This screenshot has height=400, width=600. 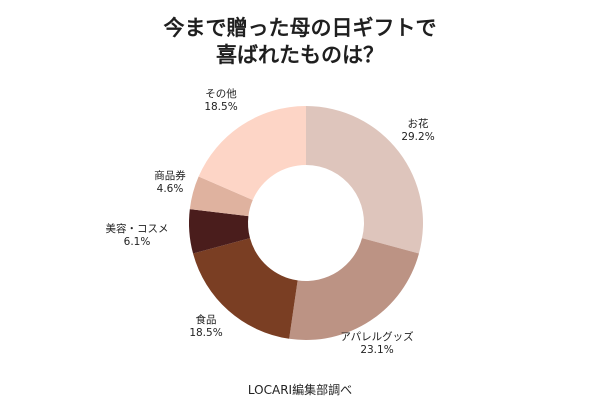 What do you see at coordinates (206, 319) in the screenshot?
I see `slice-label-name-2: 食品` at bounding box center [206, 319].